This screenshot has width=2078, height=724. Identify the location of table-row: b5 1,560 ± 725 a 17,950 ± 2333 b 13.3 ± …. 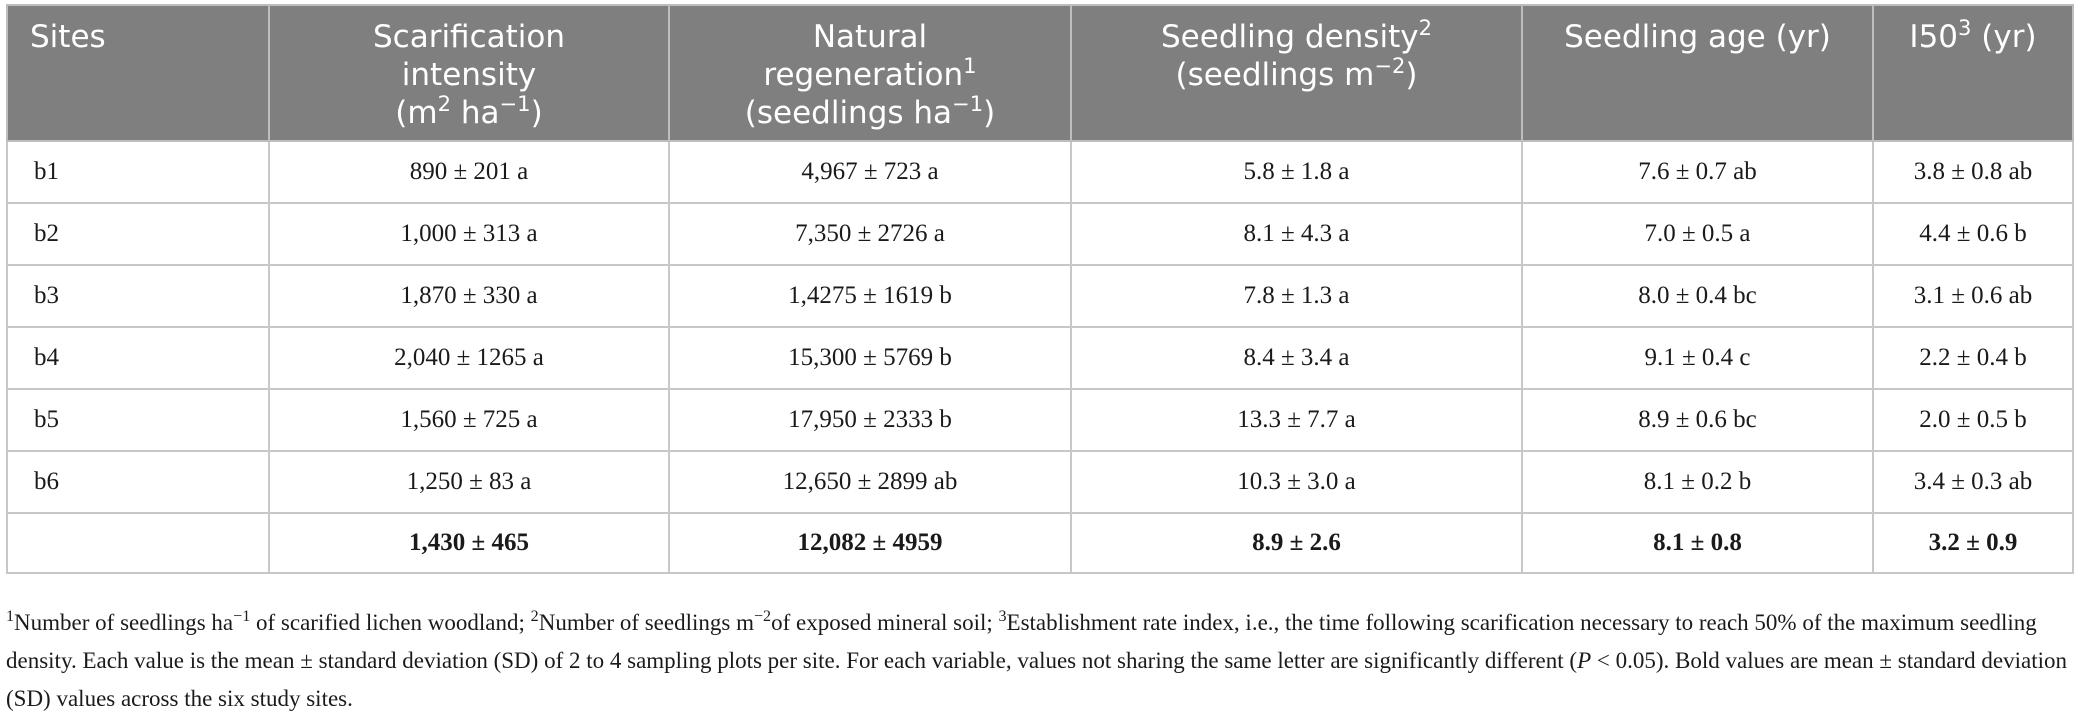
(1040, 420).